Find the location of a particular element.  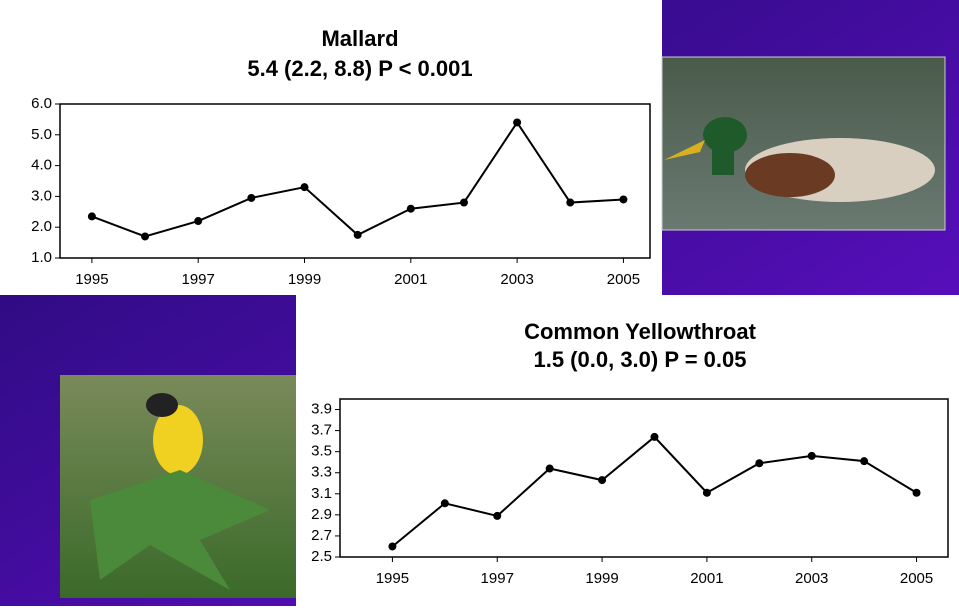

y-tick-label: 3.1 is located at coordinates (321, 493).